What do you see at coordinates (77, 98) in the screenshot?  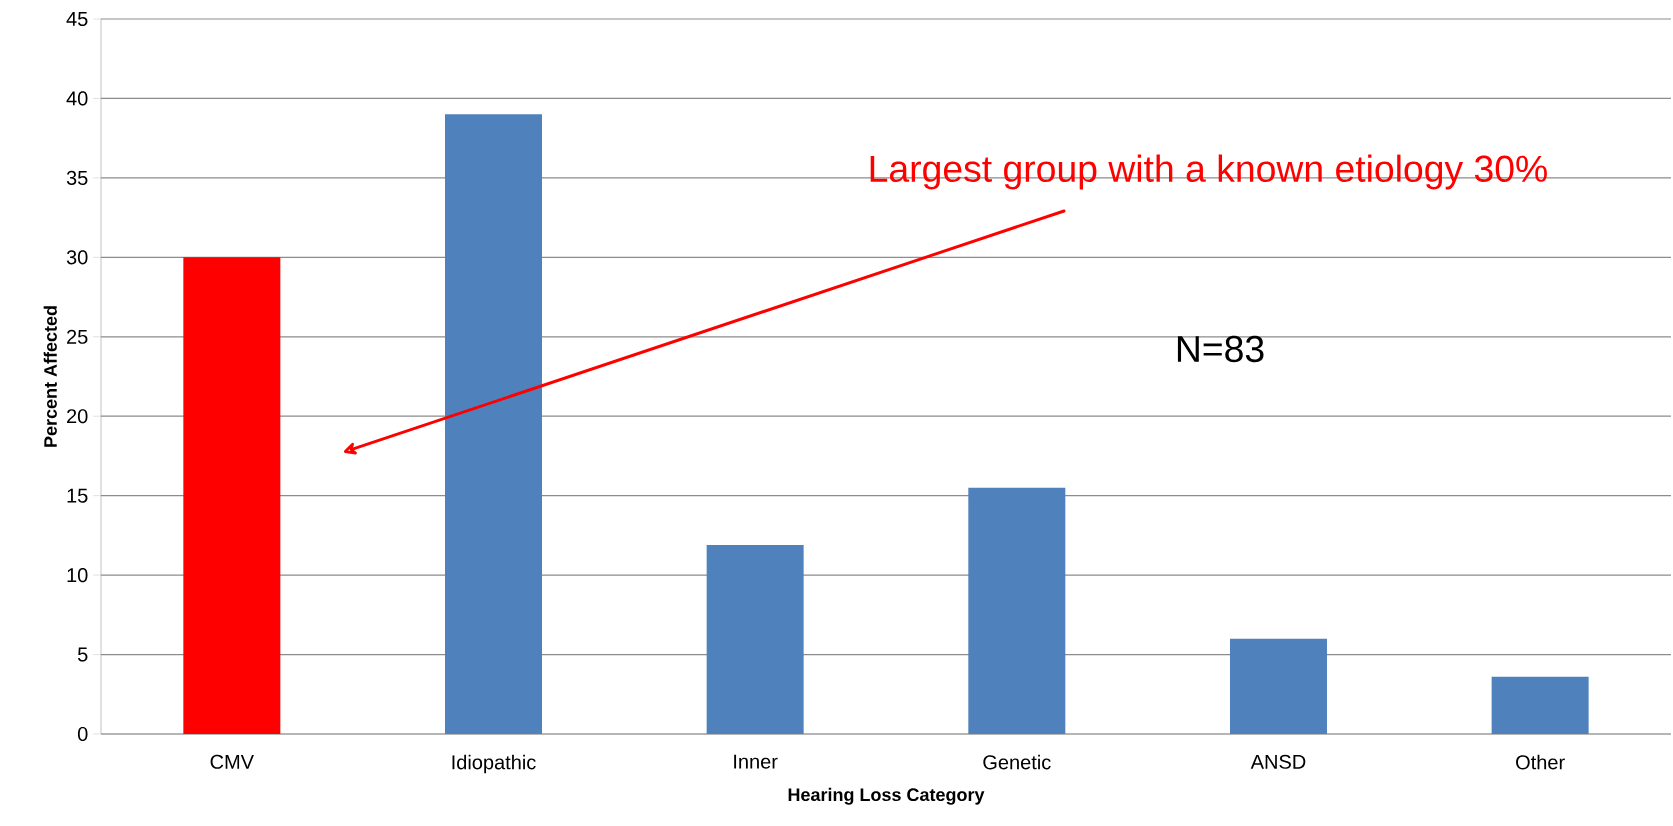 I see `y-tick-label: 40` at bounding box center [77, 98].